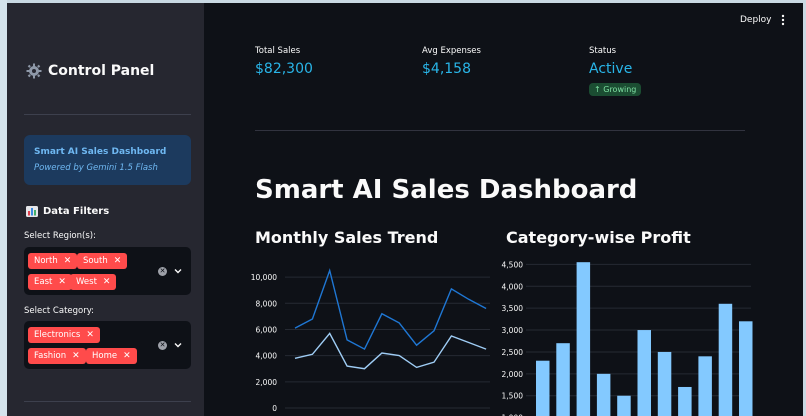  What do you see at coordinates (603, 51) in the screenshot?
I see `metric-label: Status` at bounding box center [603, 51].